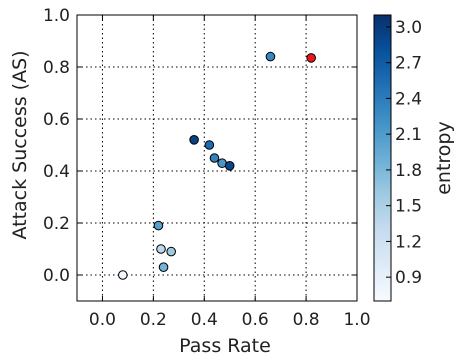 Image resolution: width=458 pixels, height=360 pixels. I want to click on colorbar, so click(382, 158).